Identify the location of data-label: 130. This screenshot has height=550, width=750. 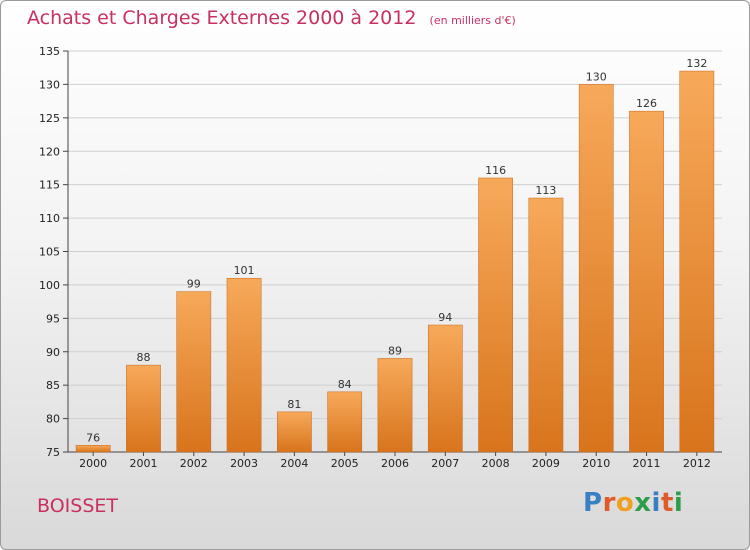
(596, 76).